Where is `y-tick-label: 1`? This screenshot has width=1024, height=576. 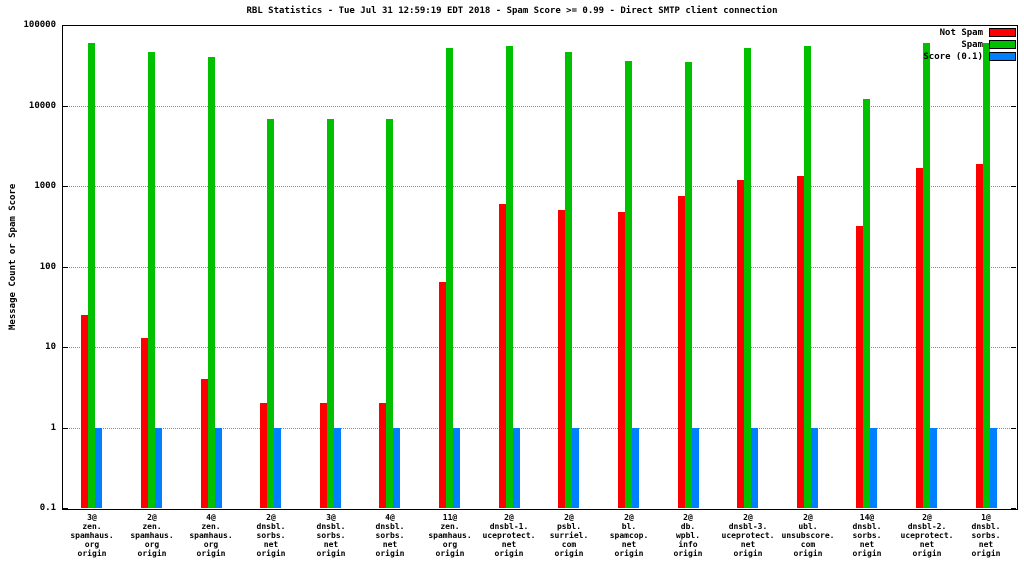
y-tick-label: 1 is located at coordinates (53, 428).